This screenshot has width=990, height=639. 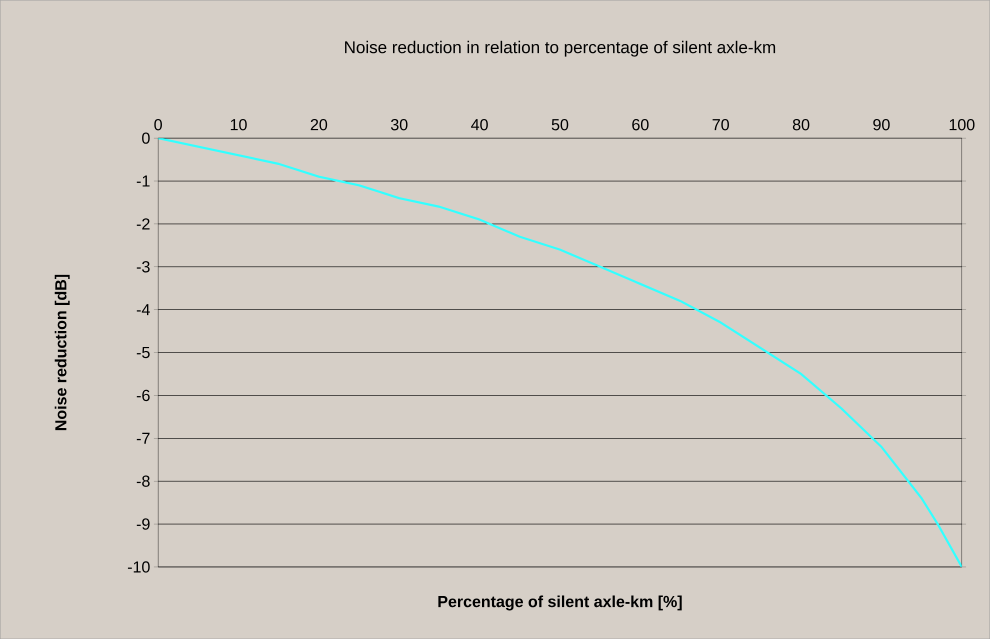 What do you see at coordinates (801, 124) in the screenshot?
I see `x-tick-label: 80` at bounding box center [801, 124].